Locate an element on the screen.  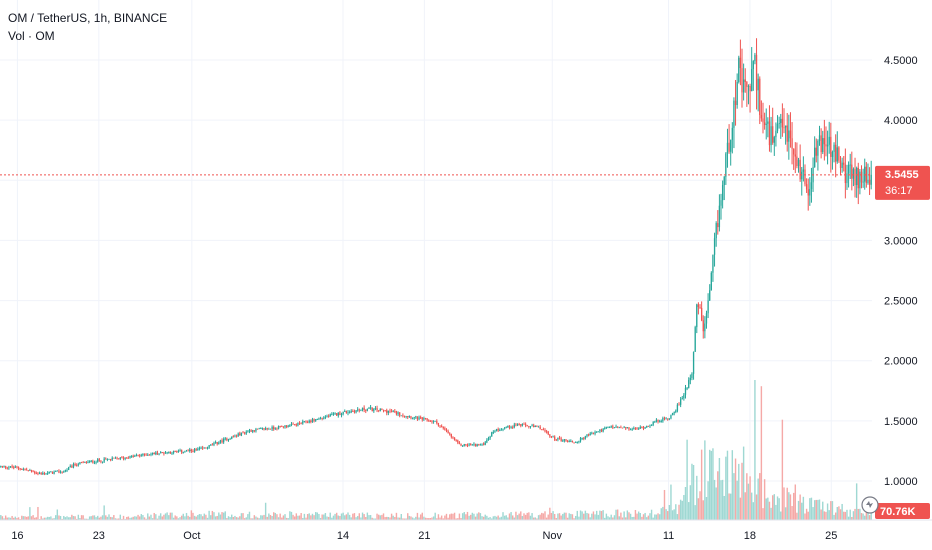
time-axis: 16 23 Oct 14 21 Nov 11 18 25 is located at coordinates (466, 530).